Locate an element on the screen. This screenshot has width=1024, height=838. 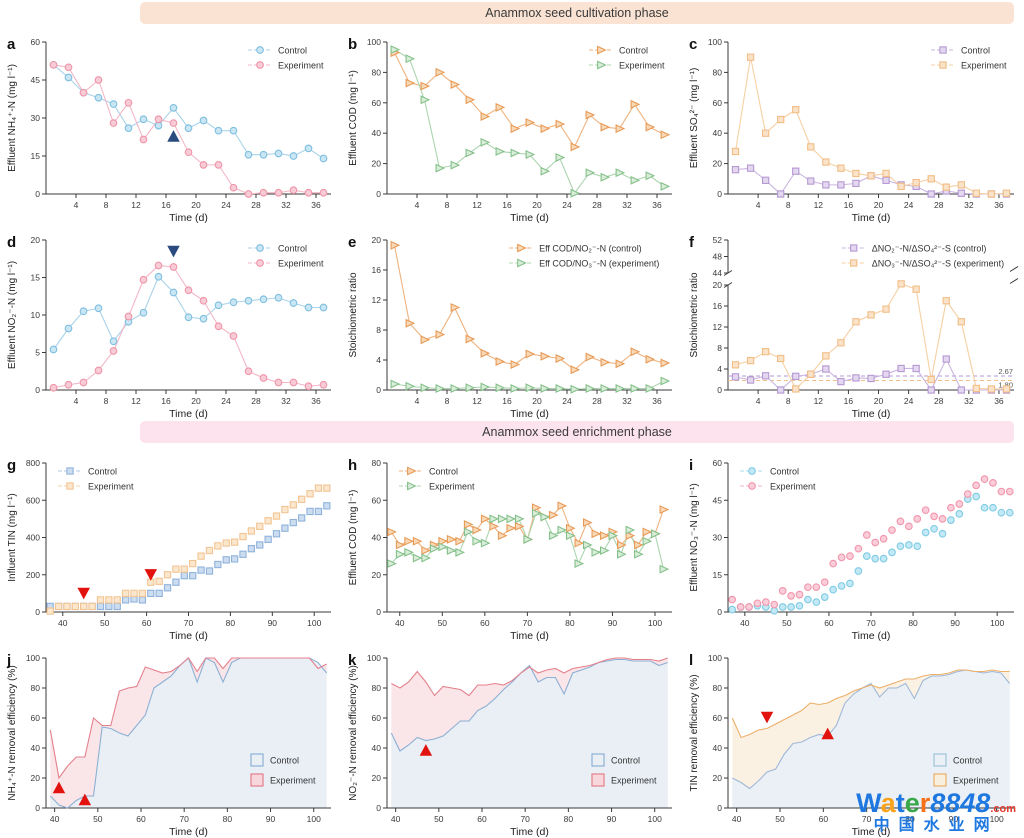
panel-l-letter: l is located at coordinates (691, 660).